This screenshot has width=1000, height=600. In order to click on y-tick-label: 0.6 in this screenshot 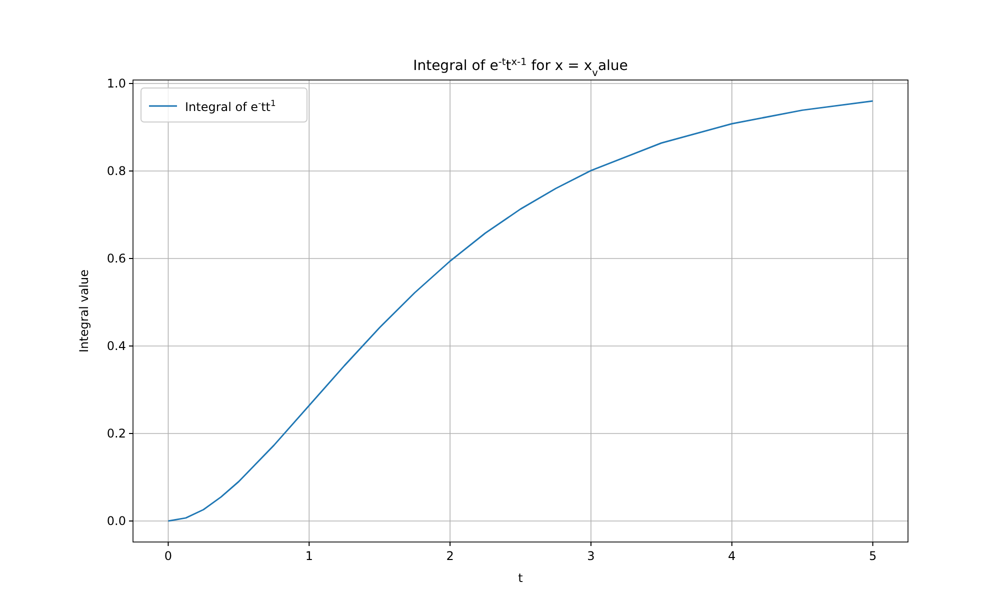, I will do `click(116, 259)`.